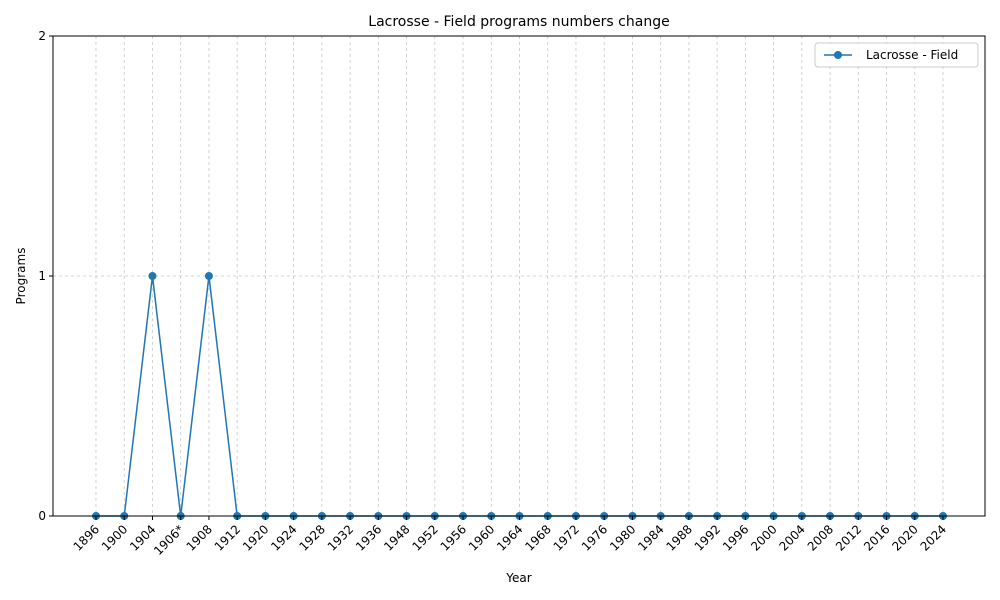 The height and width of the screenshot is (600, 1000). What do you see at coordinates (763, 537) in the screenshot?
I see `x-tick-label: 2000` at bounding box center [763, 537].